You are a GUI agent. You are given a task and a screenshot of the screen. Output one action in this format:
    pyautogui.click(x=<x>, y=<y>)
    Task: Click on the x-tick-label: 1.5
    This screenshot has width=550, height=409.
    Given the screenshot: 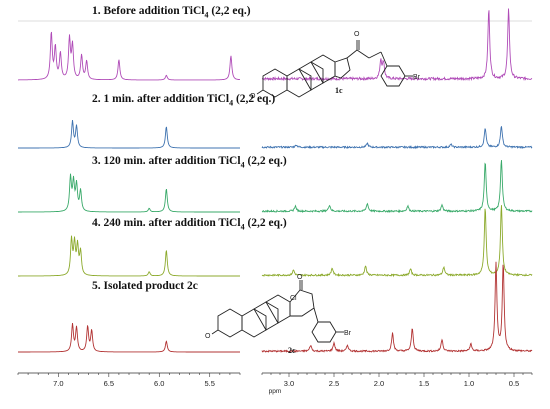 What is the action you would take?
    pyautogui.click(x=424, y=383)
    